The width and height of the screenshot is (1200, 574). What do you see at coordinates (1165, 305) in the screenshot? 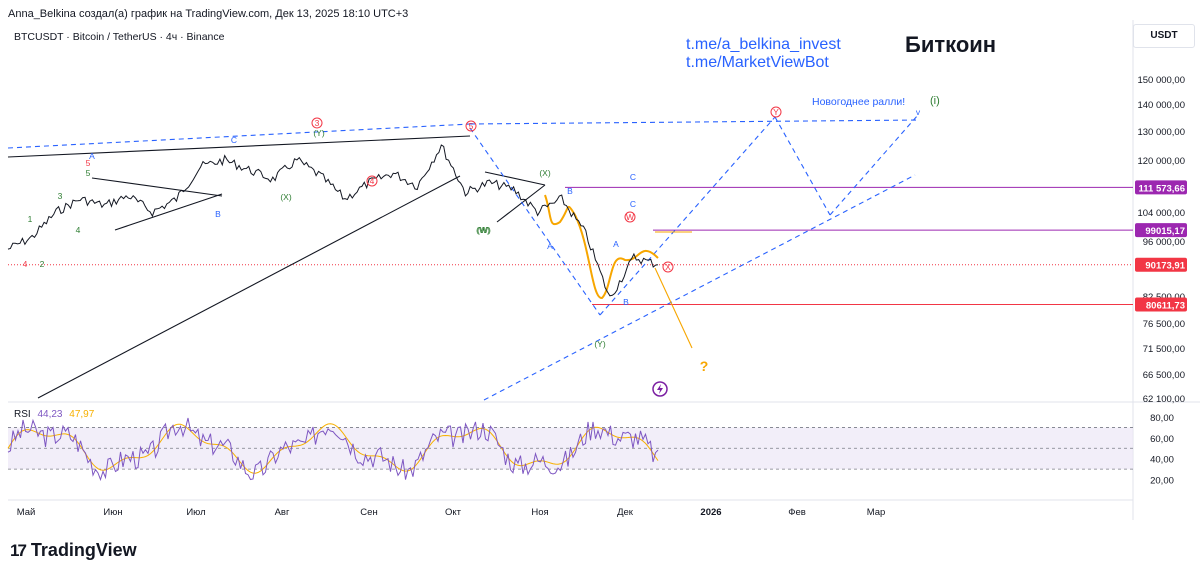
I see `price-badge-label: 80611,73` at bounding box center [1165, 305].